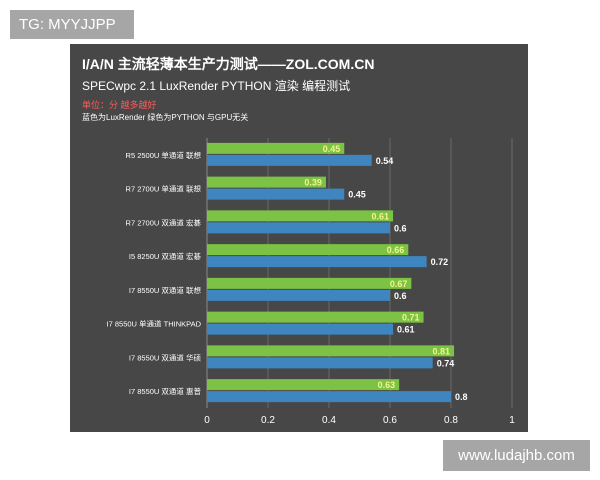 This screenshot has width=600, height=480. What do you see at coordinates (207, 420) in the screenshot?
I see `x-tick-label: 0` at bounding box center [207, 420].